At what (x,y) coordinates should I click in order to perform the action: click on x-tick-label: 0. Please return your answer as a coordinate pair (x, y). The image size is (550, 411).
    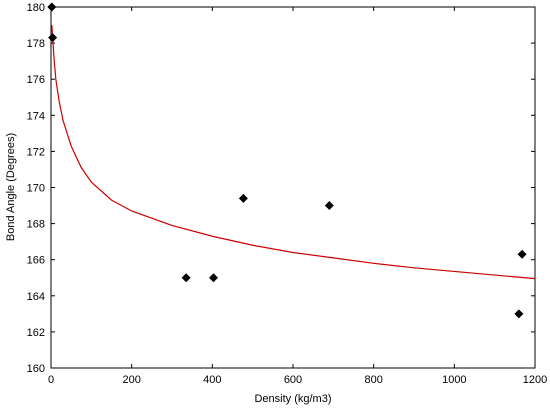
    Looking at the image, I should click on (51, 380).